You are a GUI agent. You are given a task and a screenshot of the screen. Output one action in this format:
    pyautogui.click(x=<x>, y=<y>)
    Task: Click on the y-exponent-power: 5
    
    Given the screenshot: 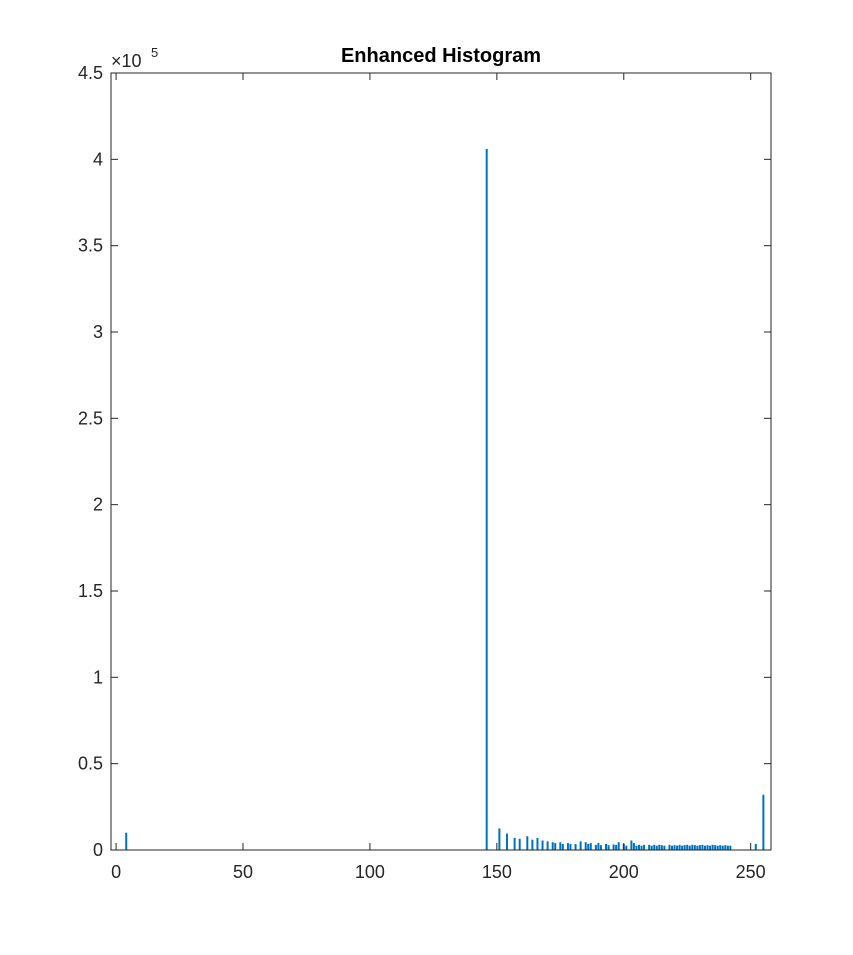 What is the action you would take?
    pyautogui.click(x=154, y=52)
    